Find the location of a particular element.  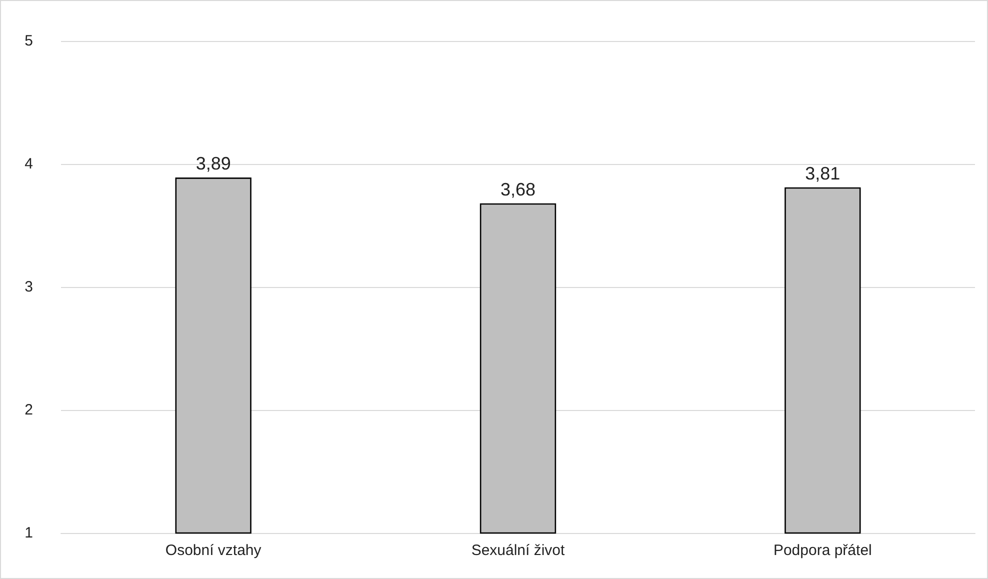

y-tick-label: 1 is located at coordinates (28, 533).